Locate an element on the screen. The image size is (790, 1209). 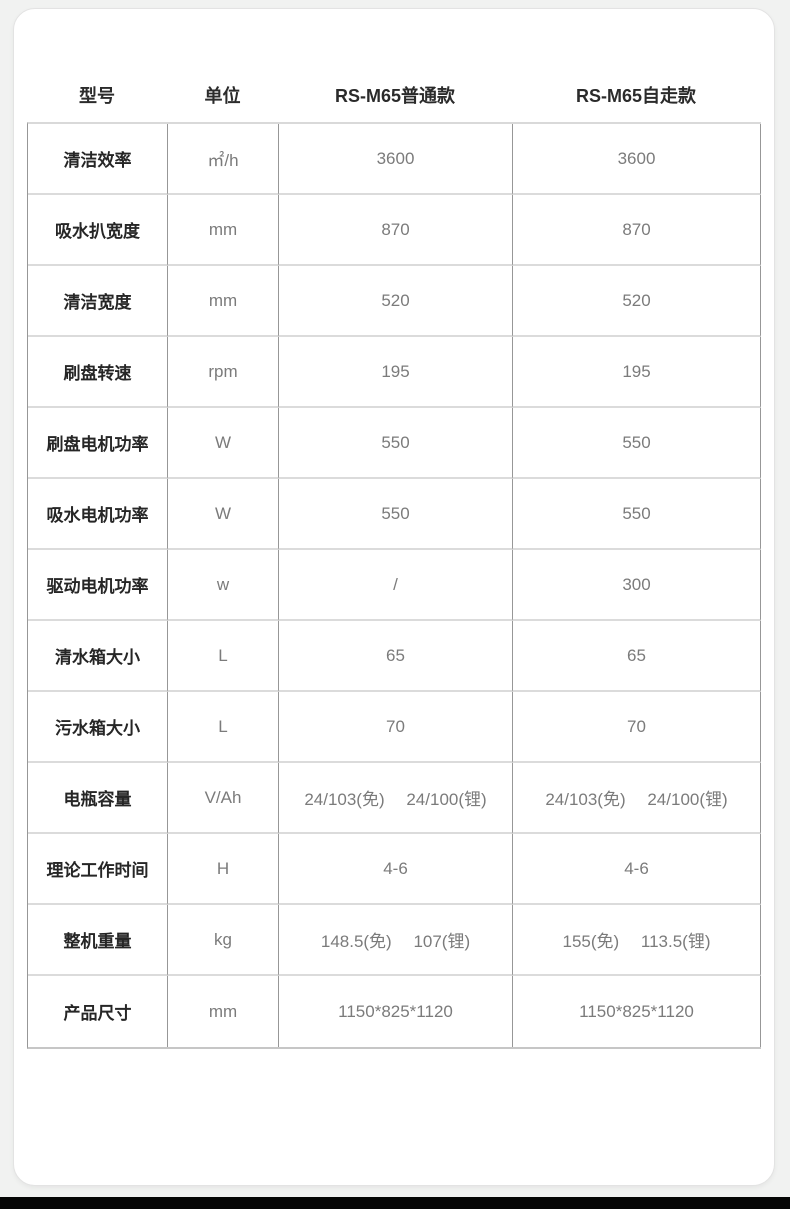
spec-row-label: 清洁宽度 is located at coordinates (98, 301).